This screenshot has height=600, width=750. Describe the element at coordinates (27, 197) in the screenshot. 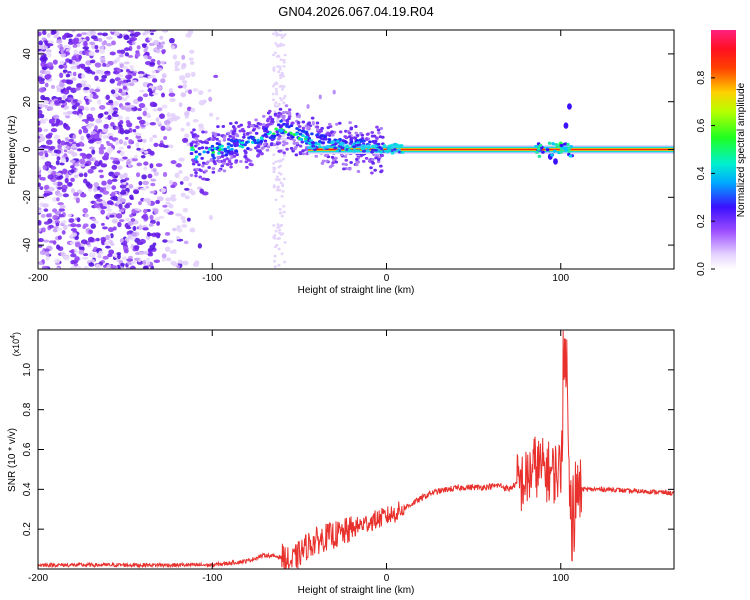

I see `y-tick-label: -20` at that location.